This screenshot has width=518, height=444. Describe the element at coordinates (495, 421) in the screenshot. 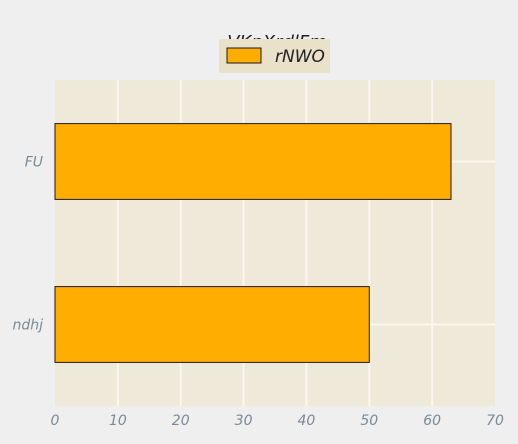

I see `x-tick-label: 70` at that location.